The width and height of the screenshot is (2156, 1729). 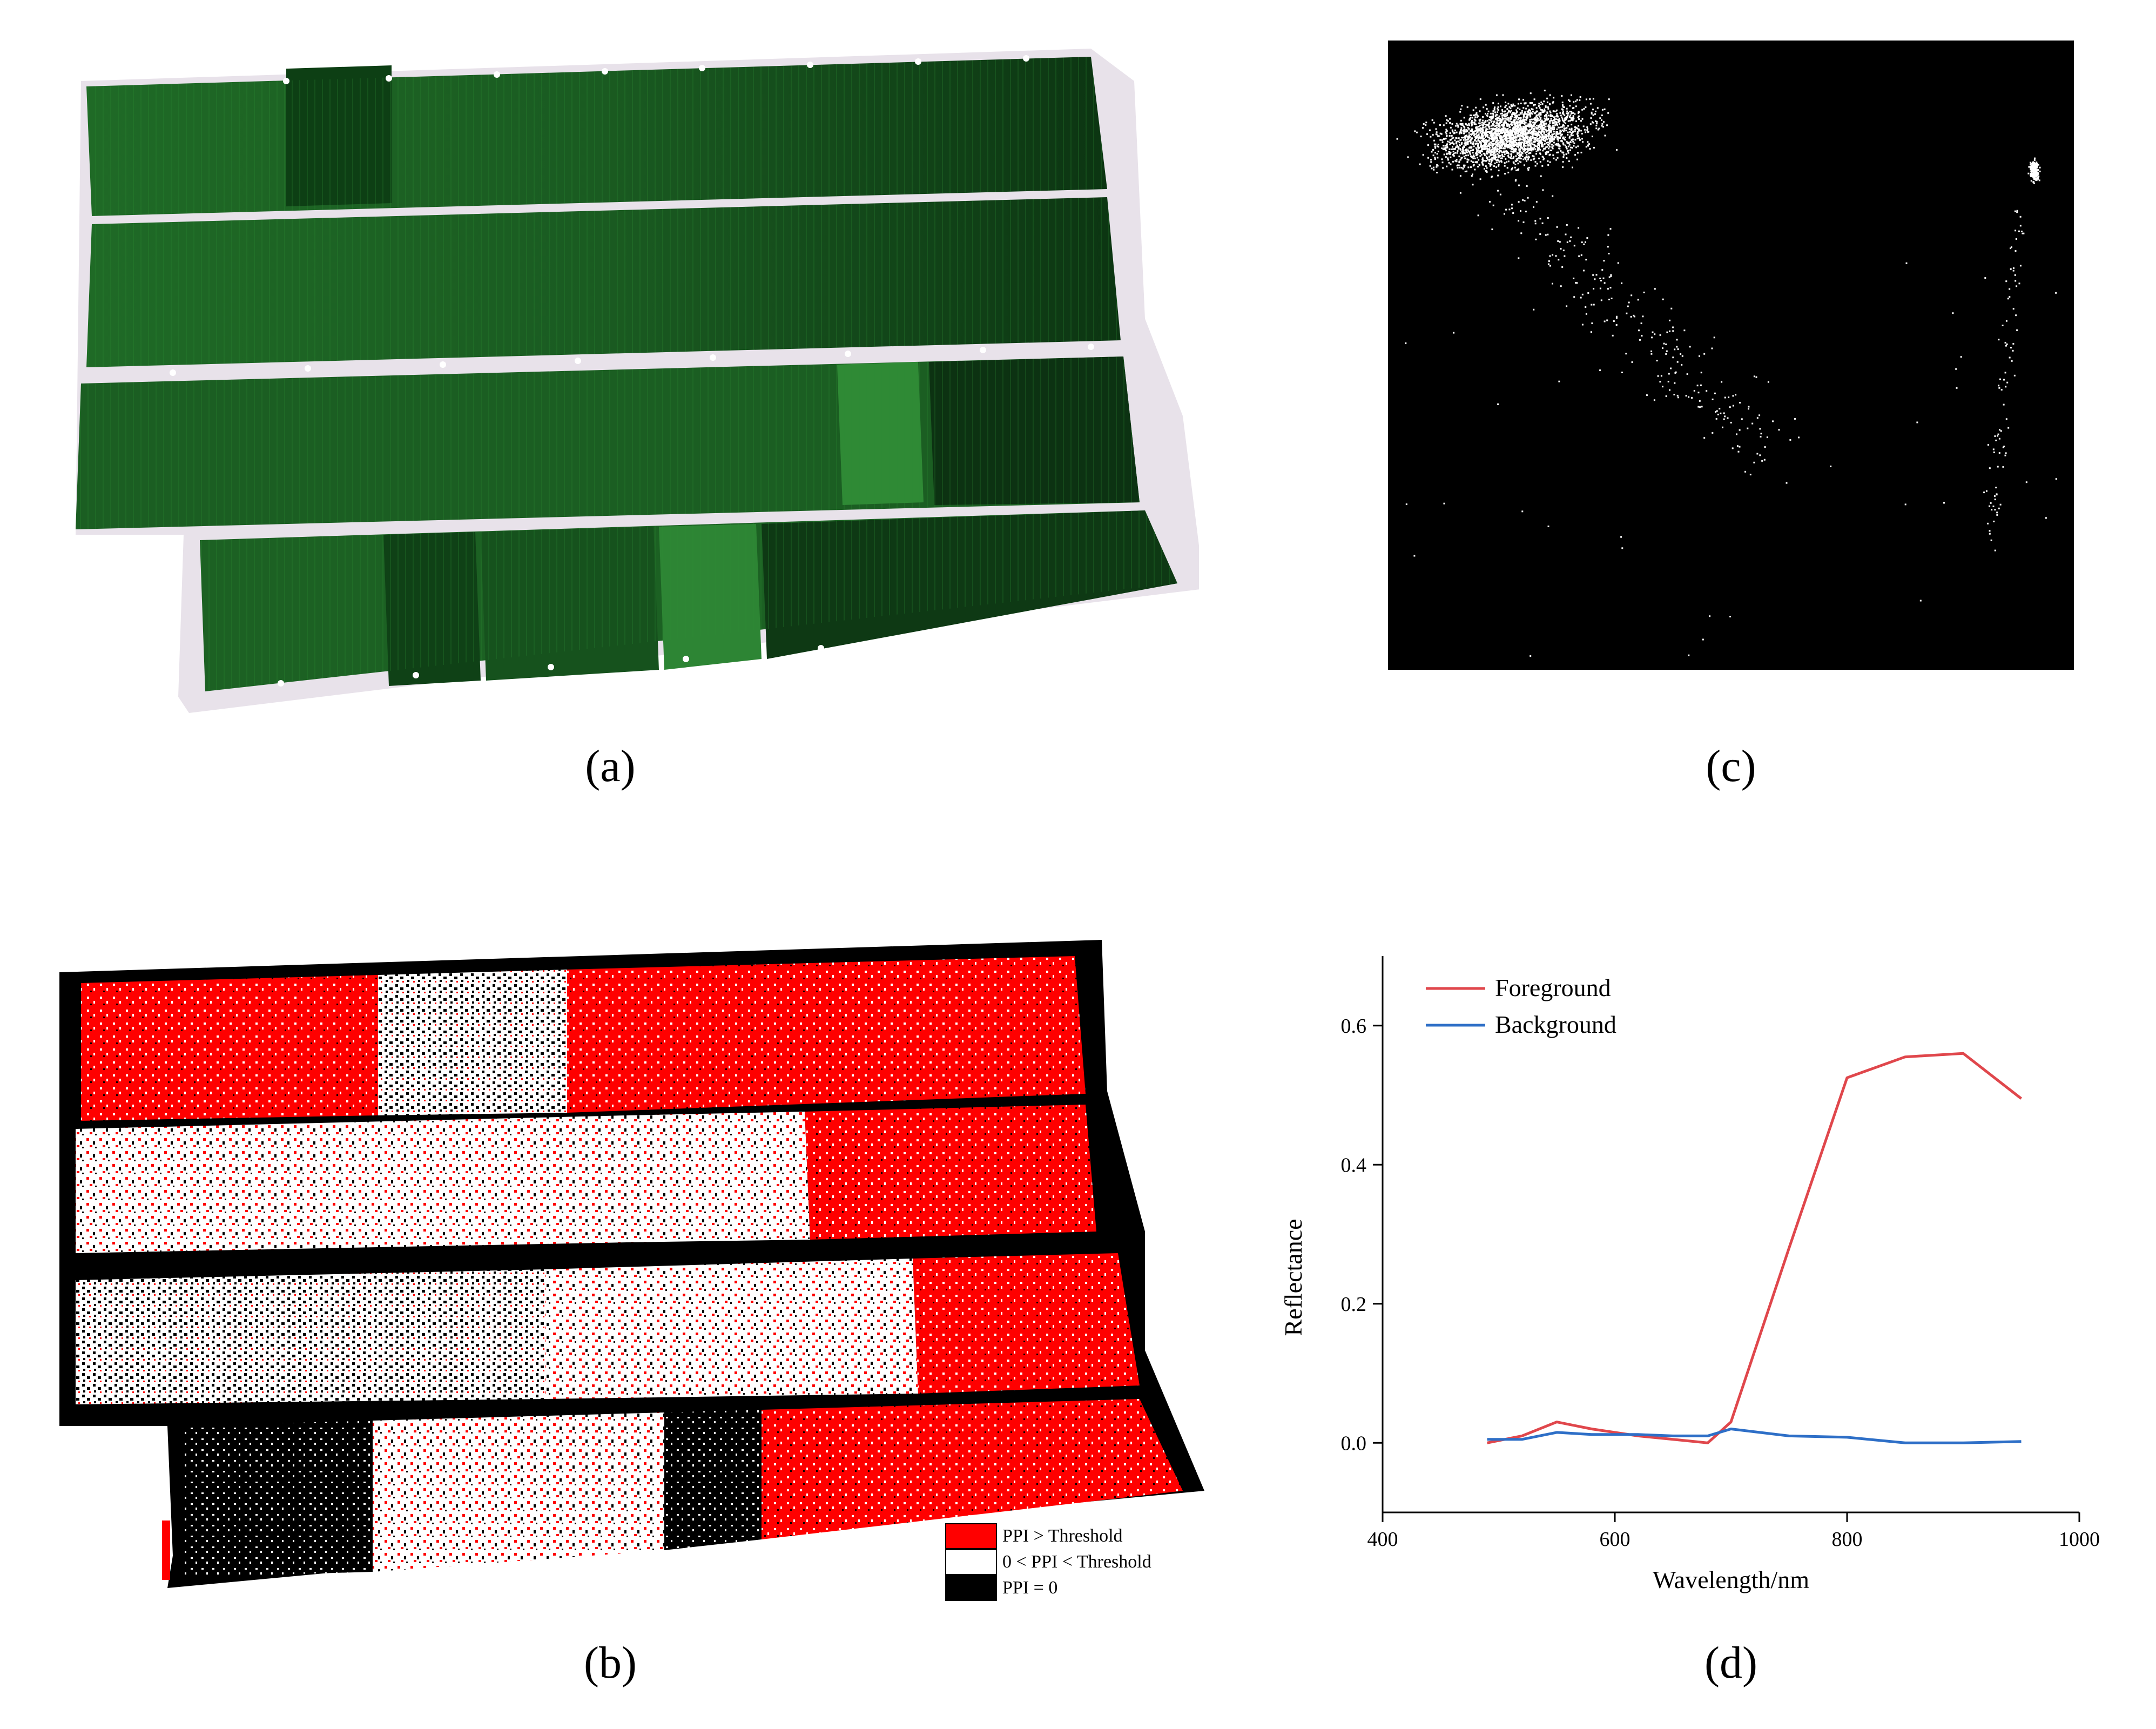 I want to click on scatter-points, so click(x=1727, y=373).